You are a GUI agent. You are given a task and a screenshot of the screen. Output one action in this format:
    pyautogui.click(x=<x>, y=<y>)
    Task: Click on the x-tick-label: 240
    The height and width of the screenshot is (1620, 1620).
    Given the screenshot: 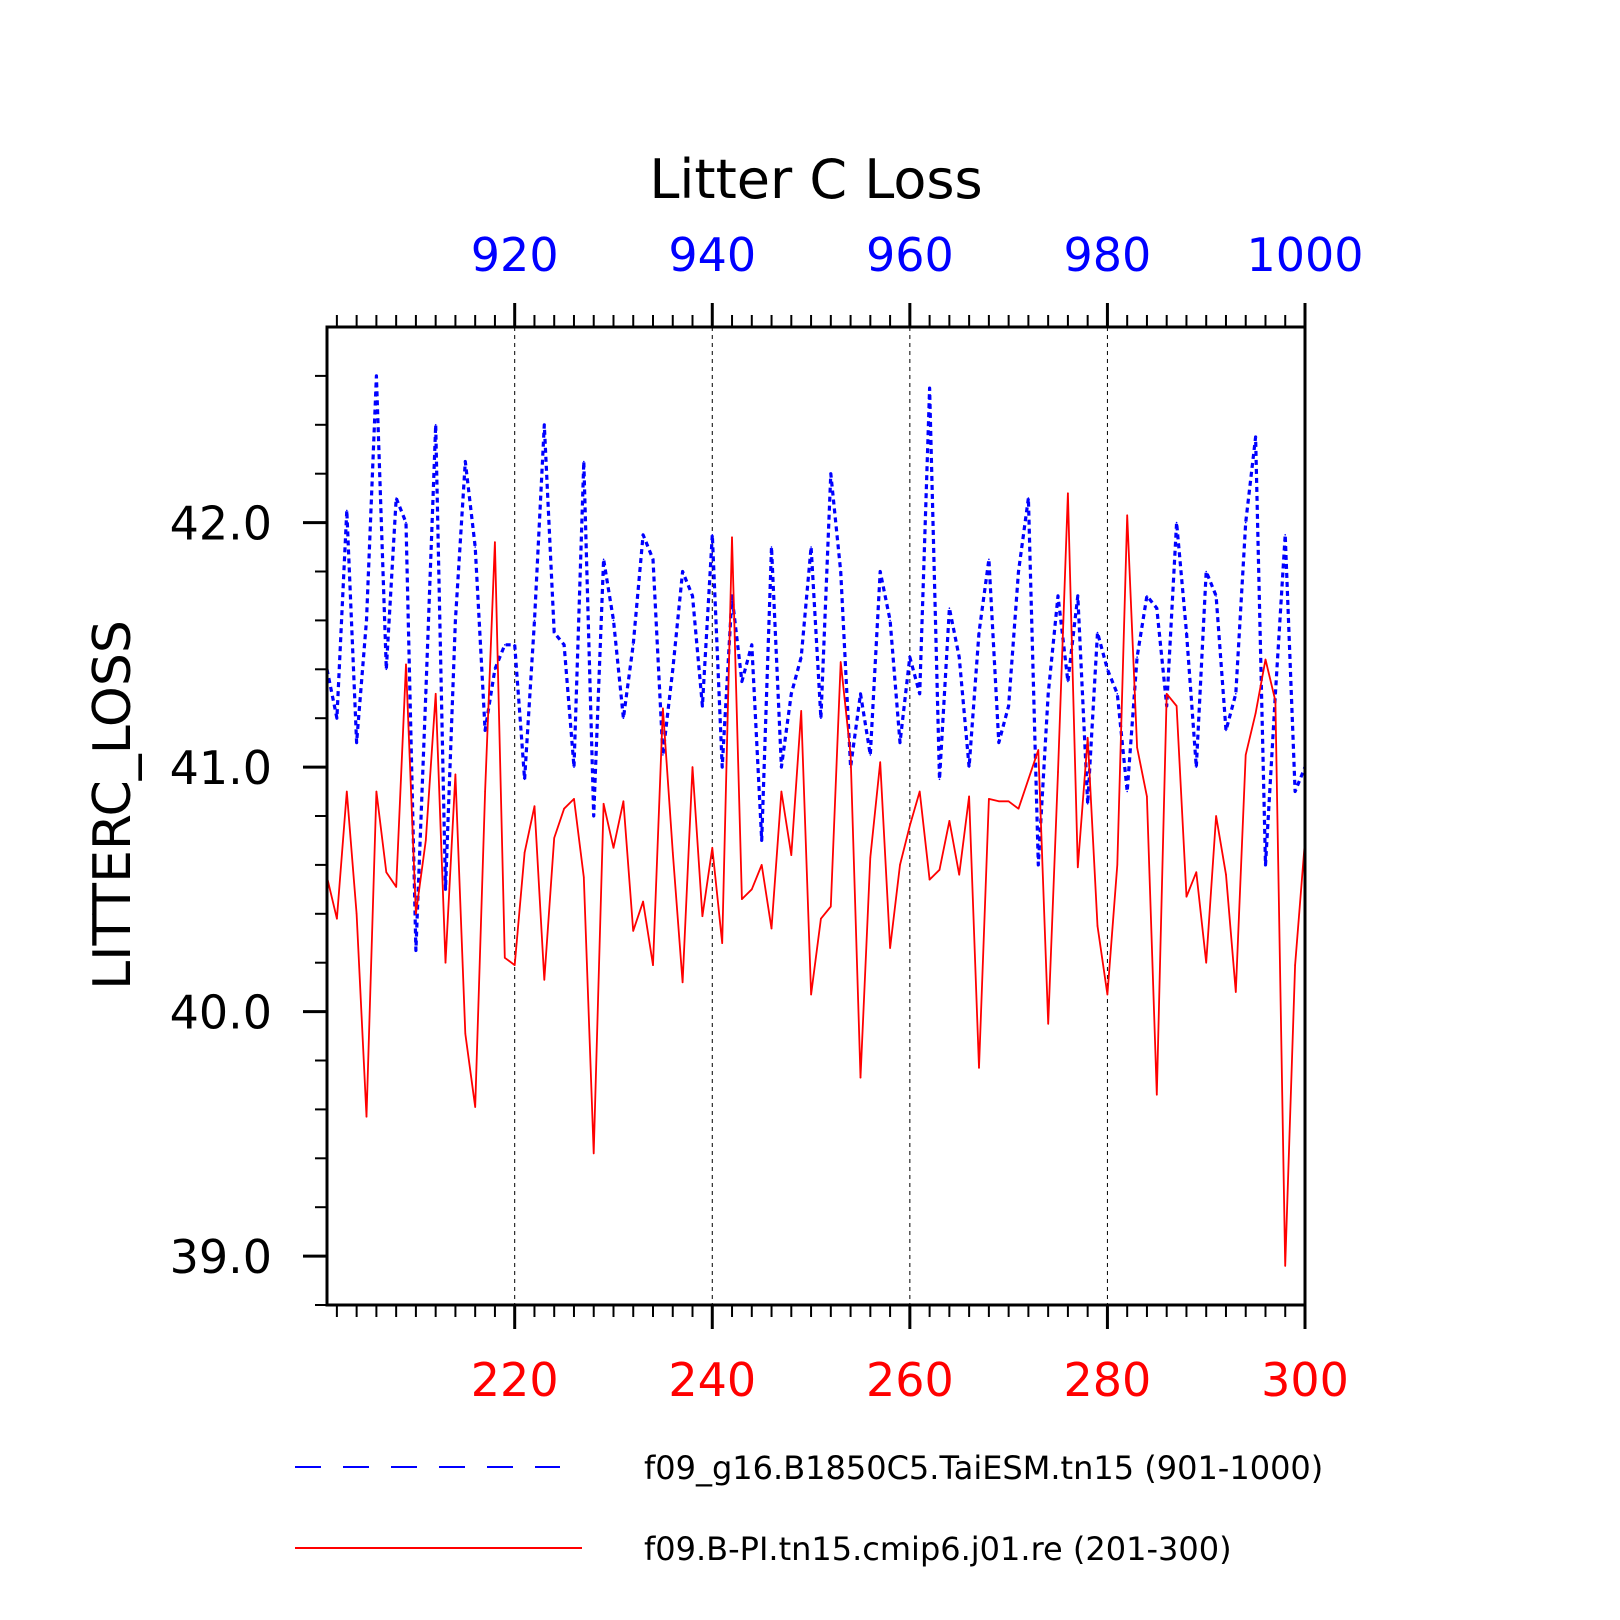 What is the action you would take?
    pyautogui.click(x=712, y=1380)
    